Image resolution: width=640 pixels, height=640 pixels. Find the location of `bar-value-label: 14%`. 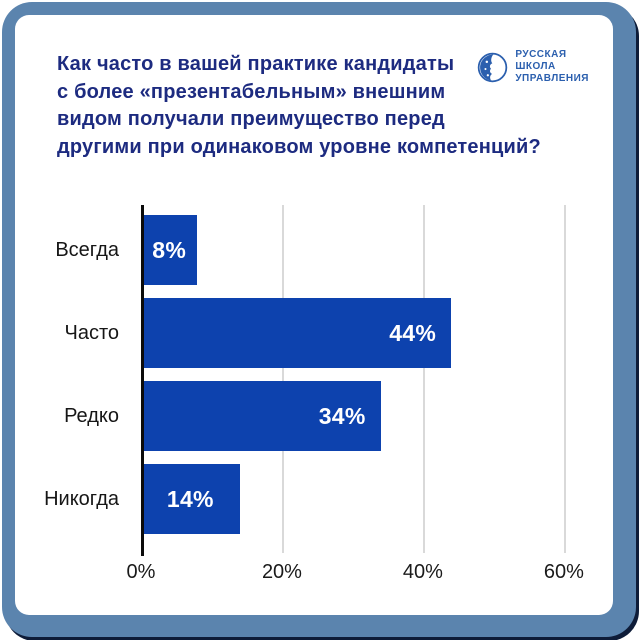

bar-value-label: 14% is located at coordinates (190, 498).